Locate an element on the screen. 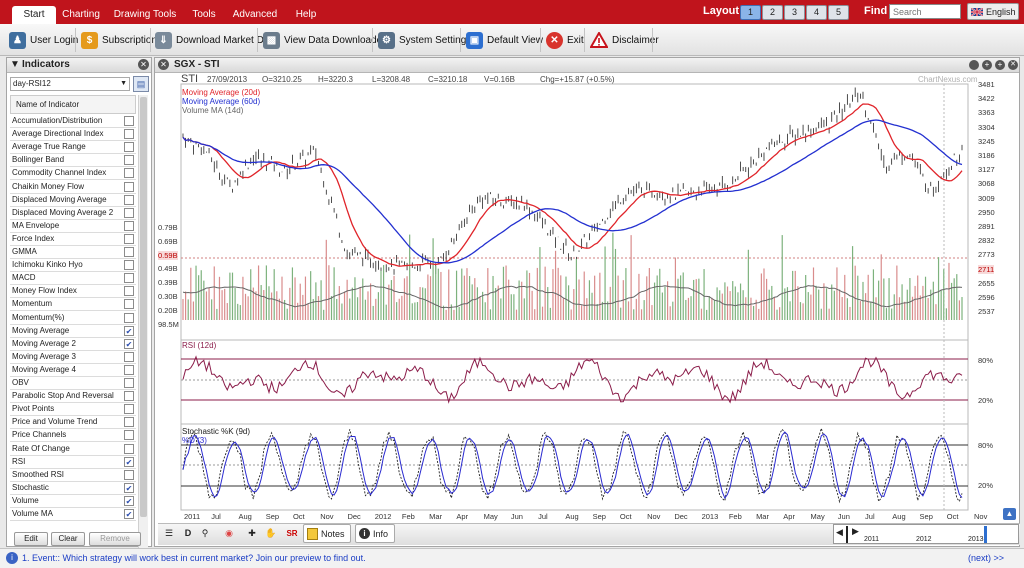  indicator-item: Ichimoku Kinko Hyo is located at coordinates (73, 266).